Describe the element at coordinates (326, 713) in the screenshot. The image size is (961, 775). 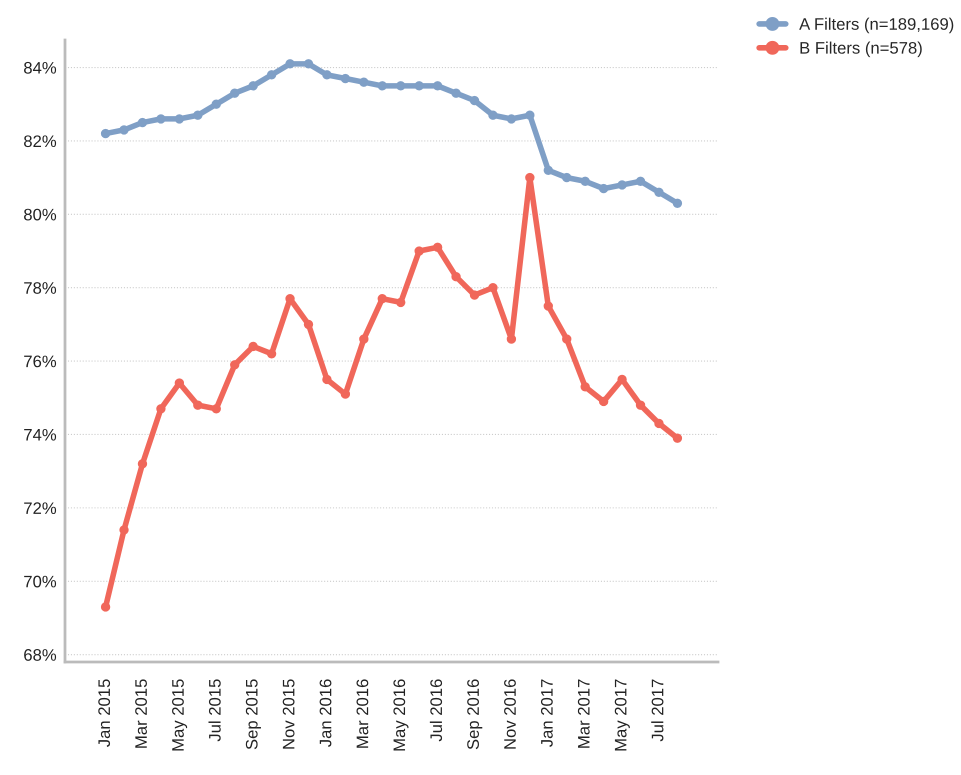
I see `x-tick-label: Jan 2016` at that location.